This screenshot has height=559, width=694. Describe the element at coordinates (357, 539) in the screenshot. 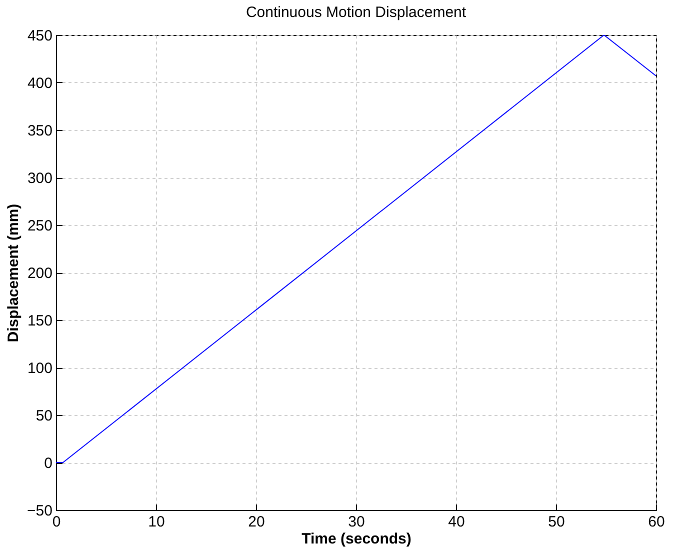

I see `x-axis-title: Time (seconds)` at that location.